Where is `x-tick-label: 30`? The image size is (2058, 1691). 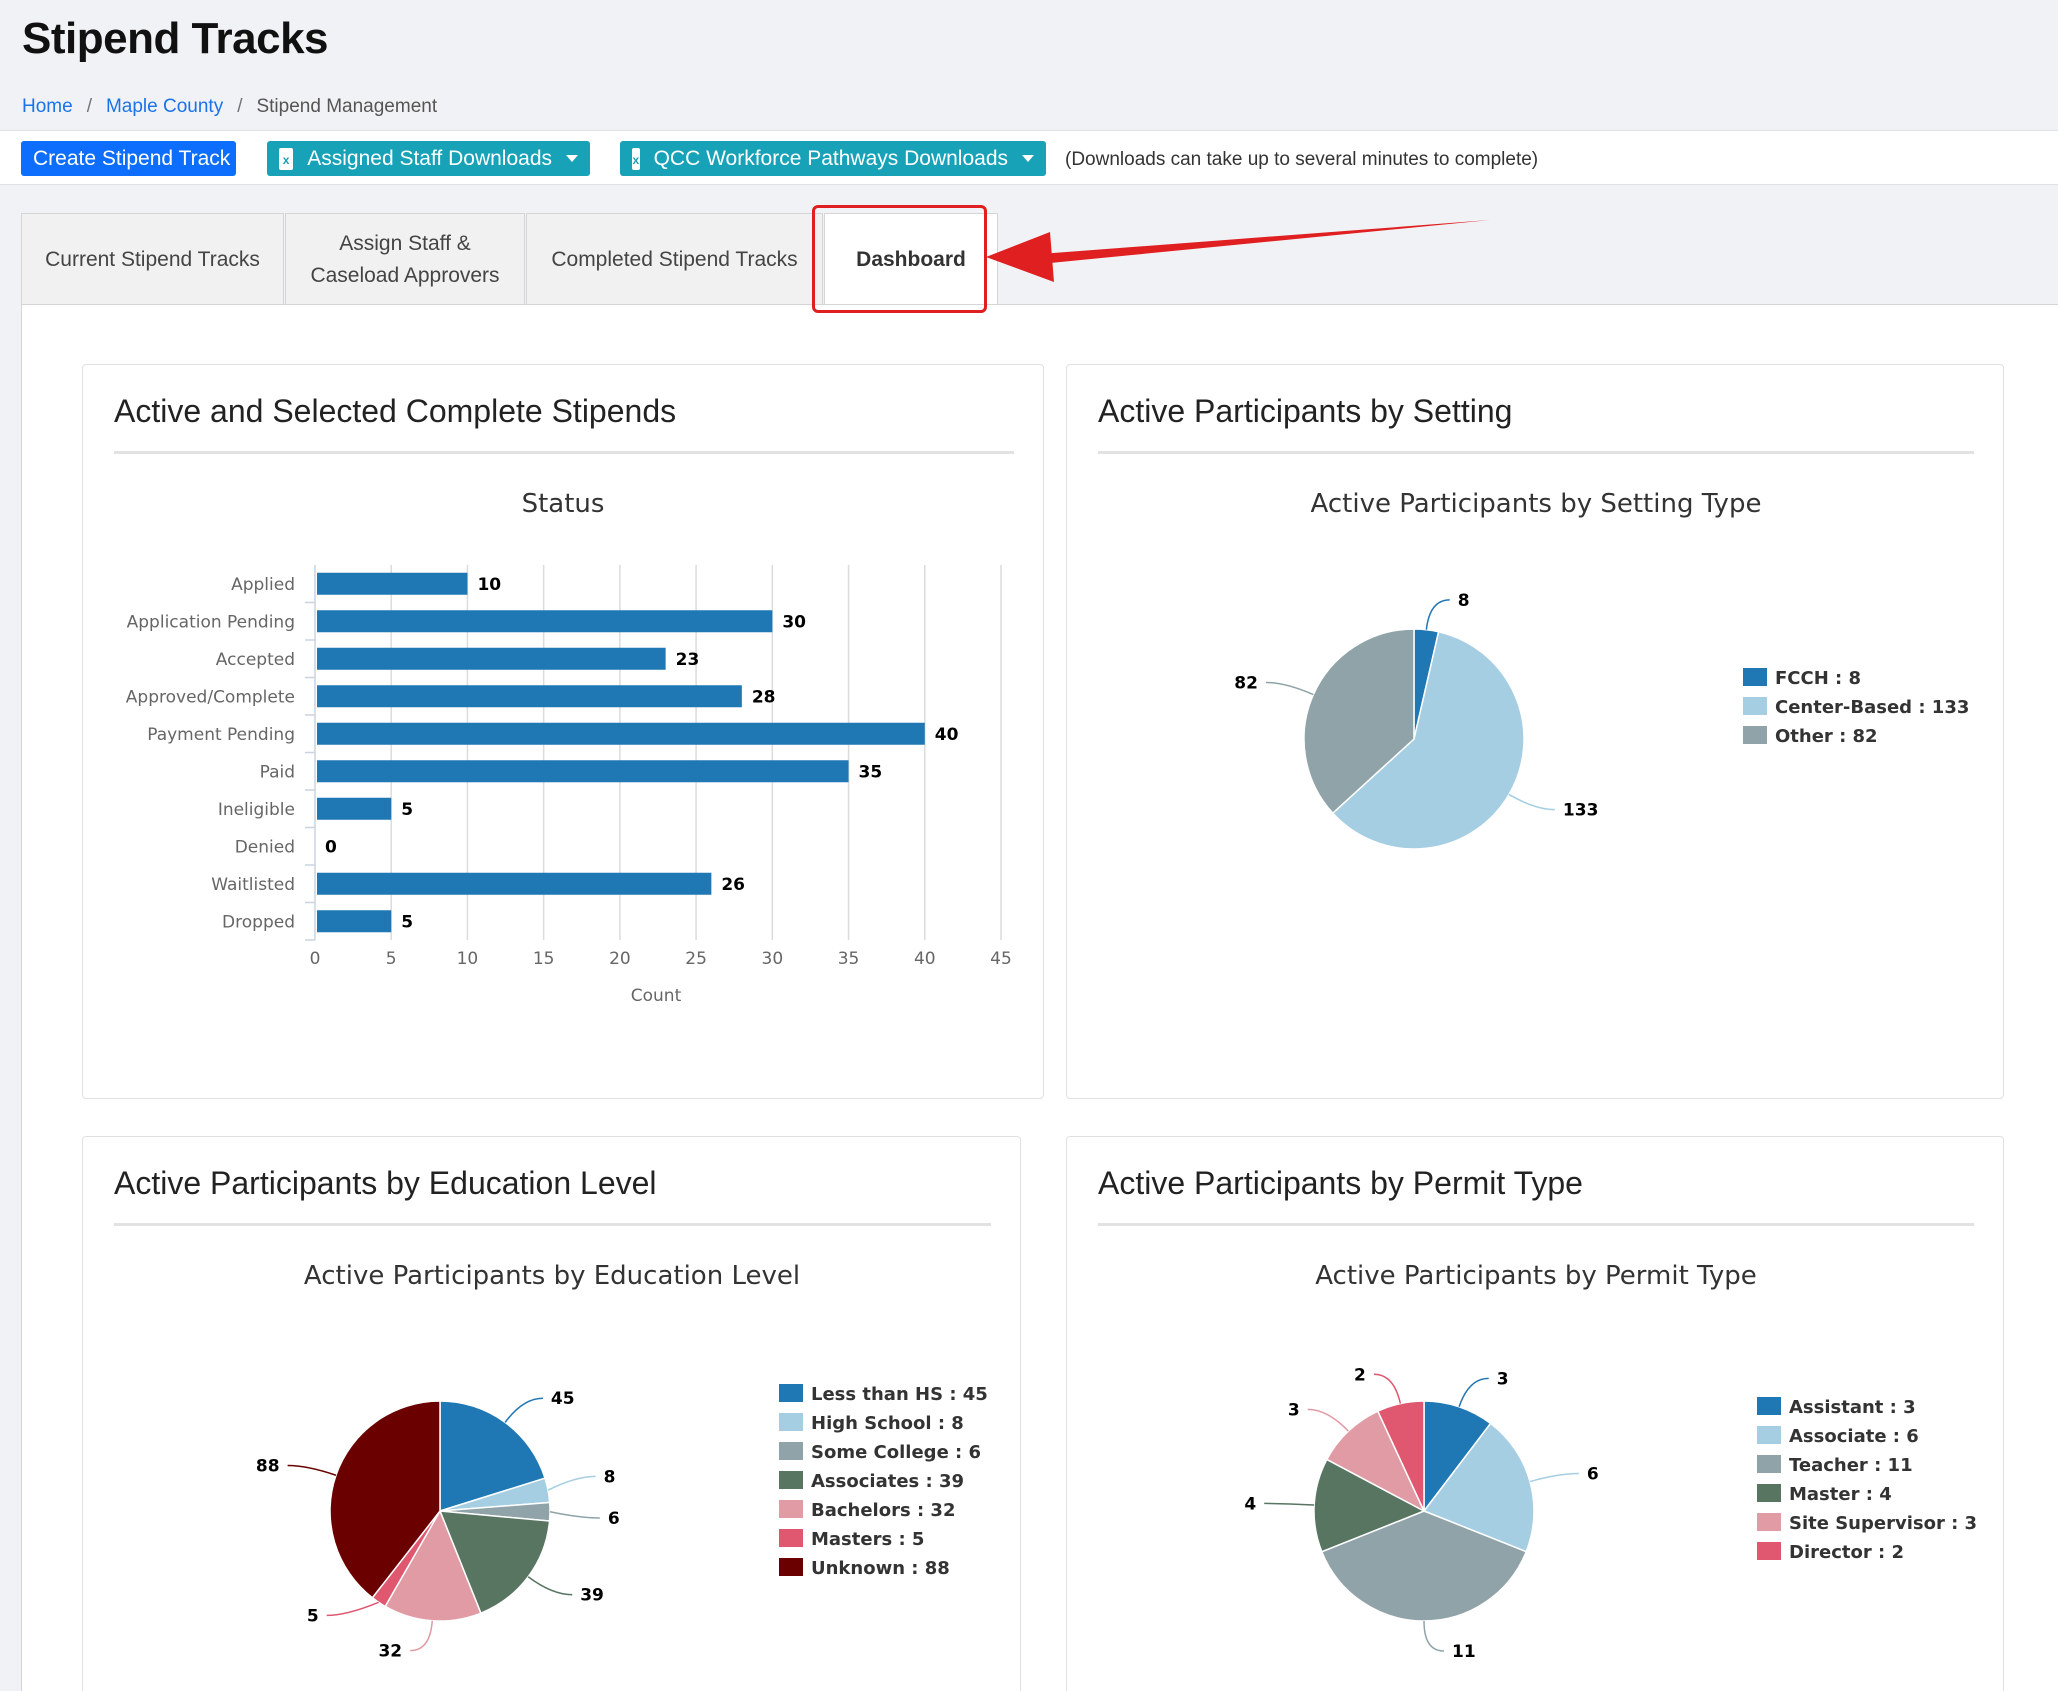
x-tick-label: 30 is located at coordinates (773, 959).